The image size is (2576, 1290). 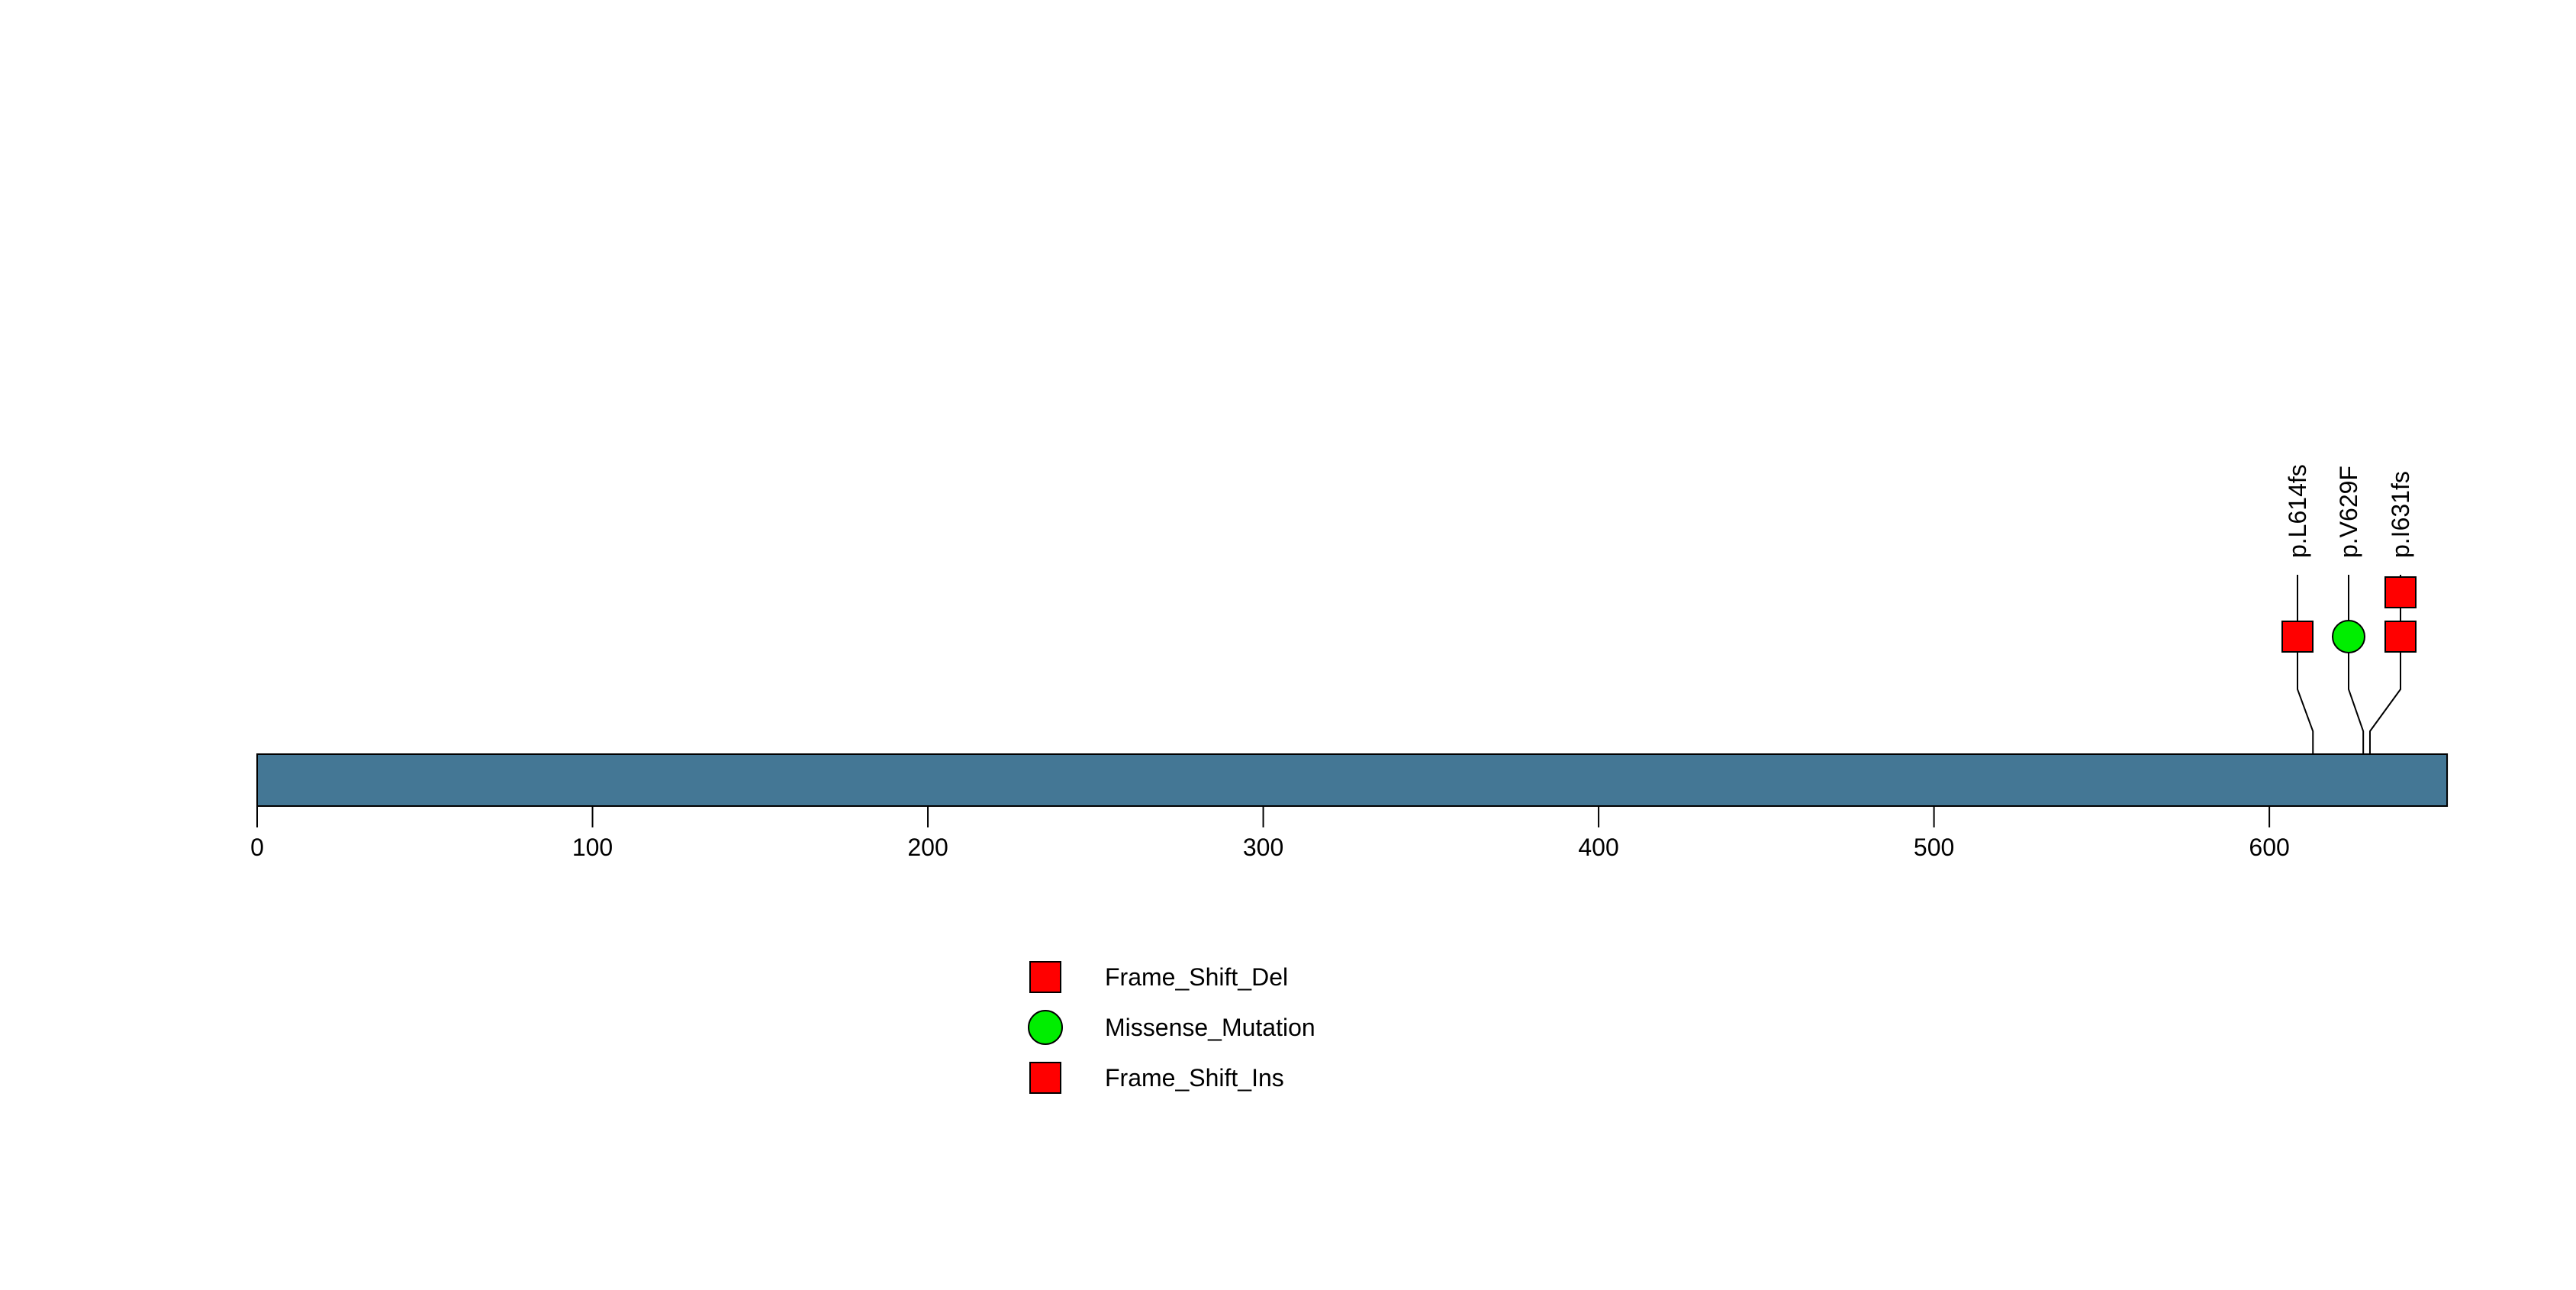 I want to click on axis-tick-label: 400, so click(x=1598, y=847).